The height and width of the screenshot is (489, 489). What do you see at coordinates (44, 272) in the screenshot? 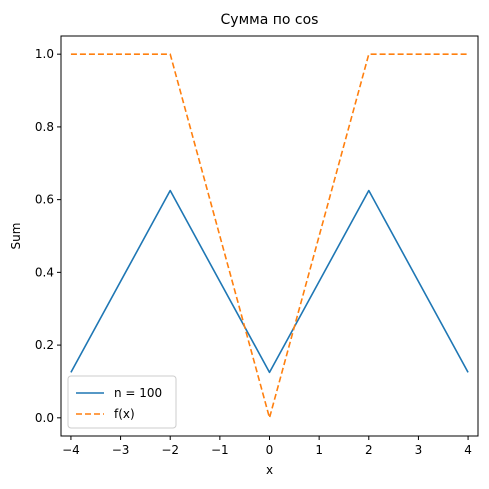
I see `y-tick-label: 0.4` at bounding box center [44, 272].